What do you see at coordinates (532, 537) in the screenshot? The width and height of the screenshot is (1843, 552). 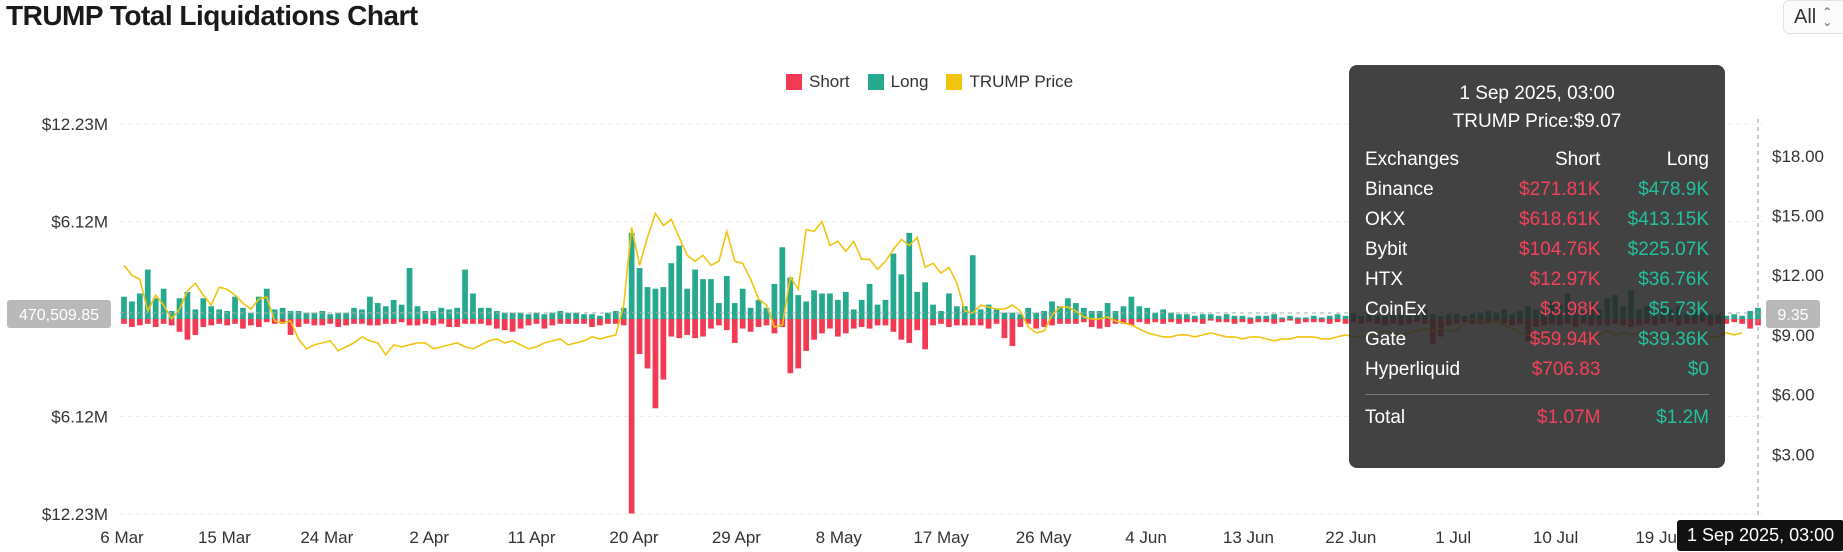 I see `x-tick: 11 Apr` at bounding box center [532, 537].